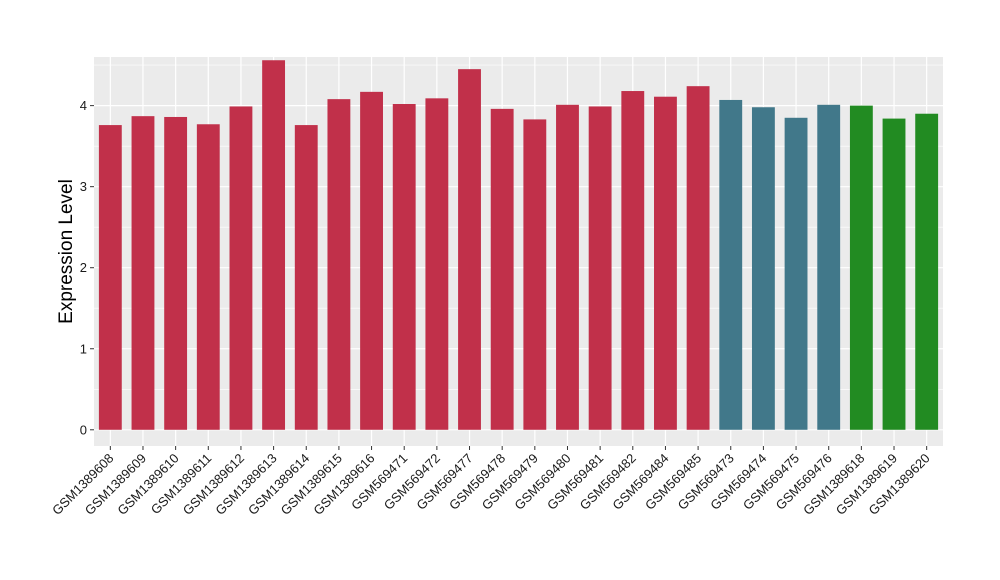 The image size is (1000, 580). I want to click on bar-gsm1389611, so click(208, 277).